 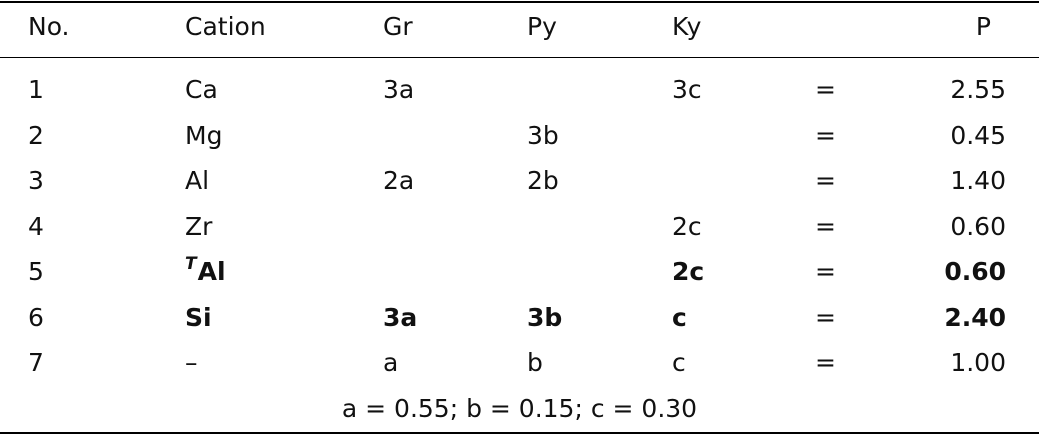 I want to click on cell-gr: 2a, so click(x=399, y=180).